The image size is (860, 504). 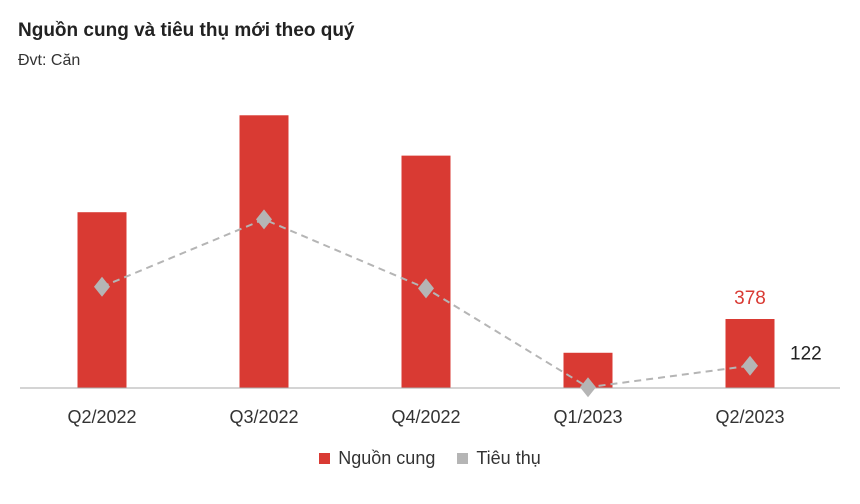 What do you see at coordinates (186, 30) in the screenshot?
I see `chart-title: Nguồn cung và tiêu thụ mới theo quý` at bounding box center [186, 30].